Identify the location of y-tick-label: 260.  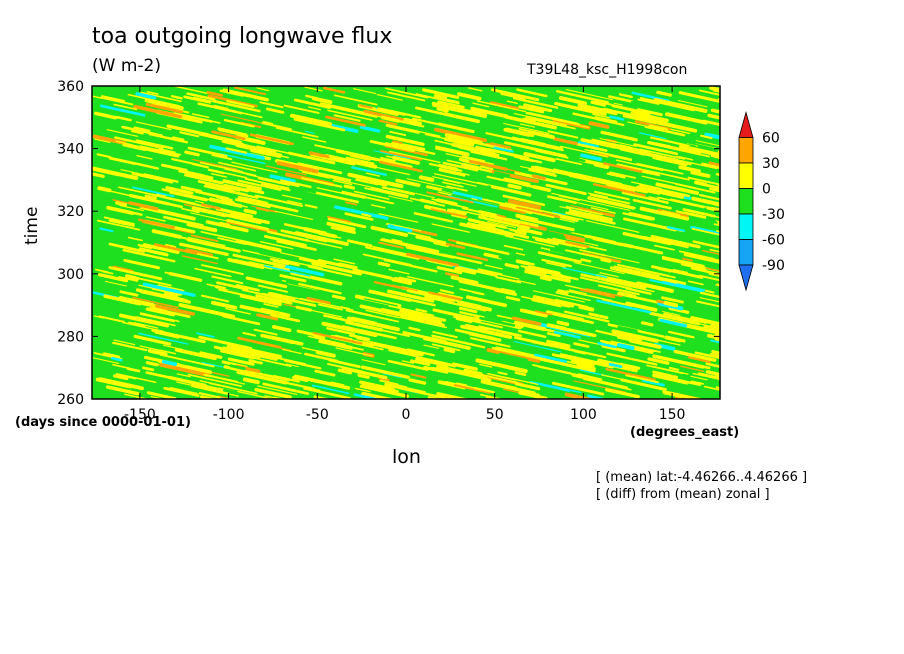
(70, 400).